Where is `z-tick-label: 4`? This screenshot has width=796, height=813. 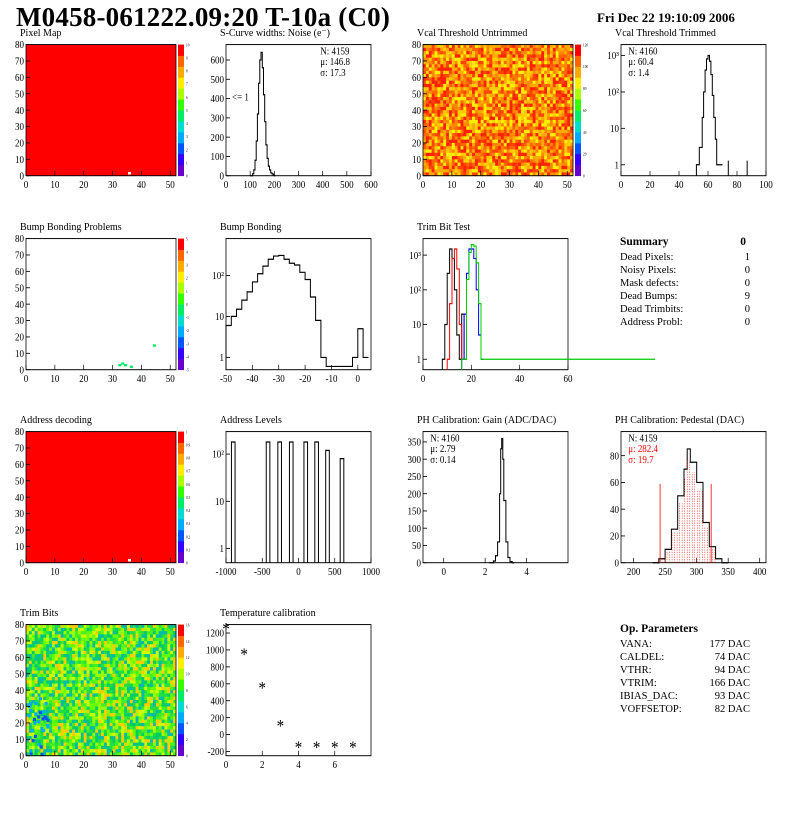 z-tick-label: 4 is located at coordinates (187, 252).